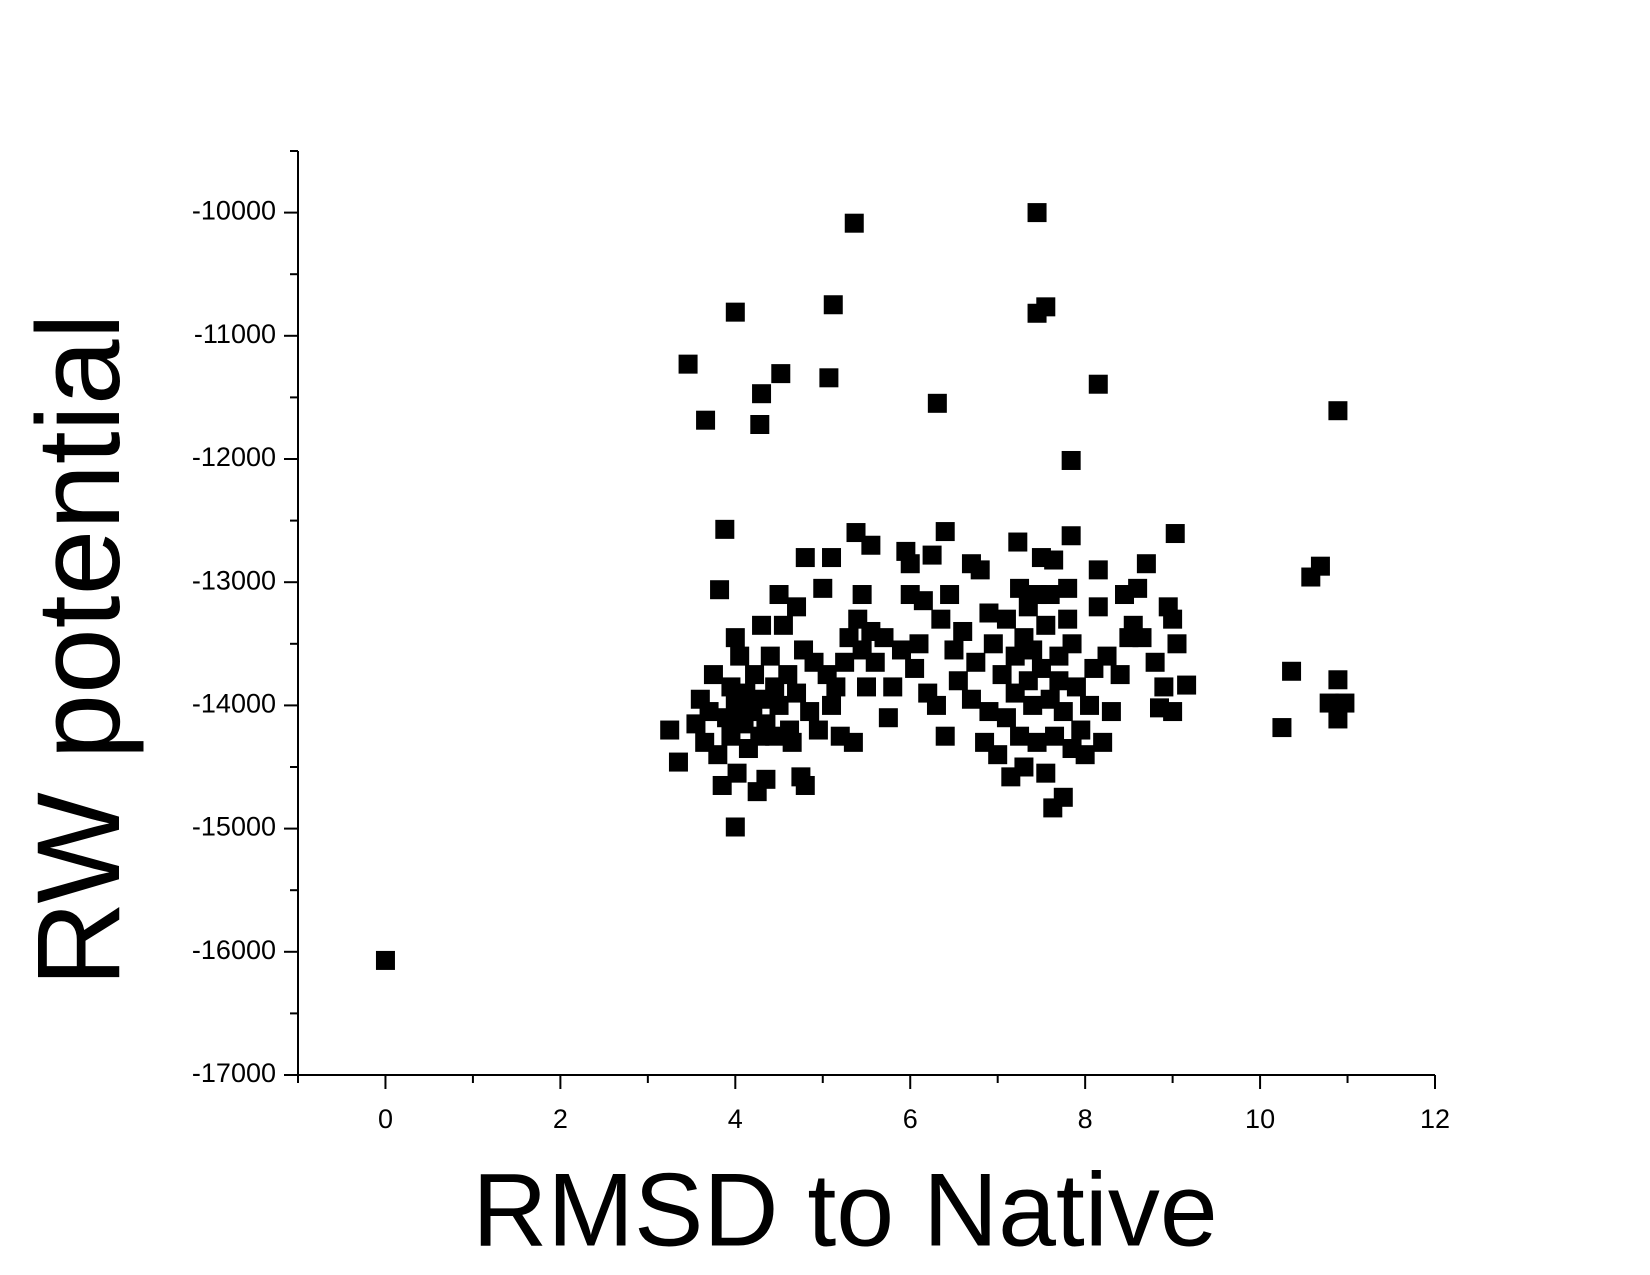  What do you see at coordinates (560, 1119) in the screenshot?
I see `x-tick-label: 2` at bounding box center [560, 1119].